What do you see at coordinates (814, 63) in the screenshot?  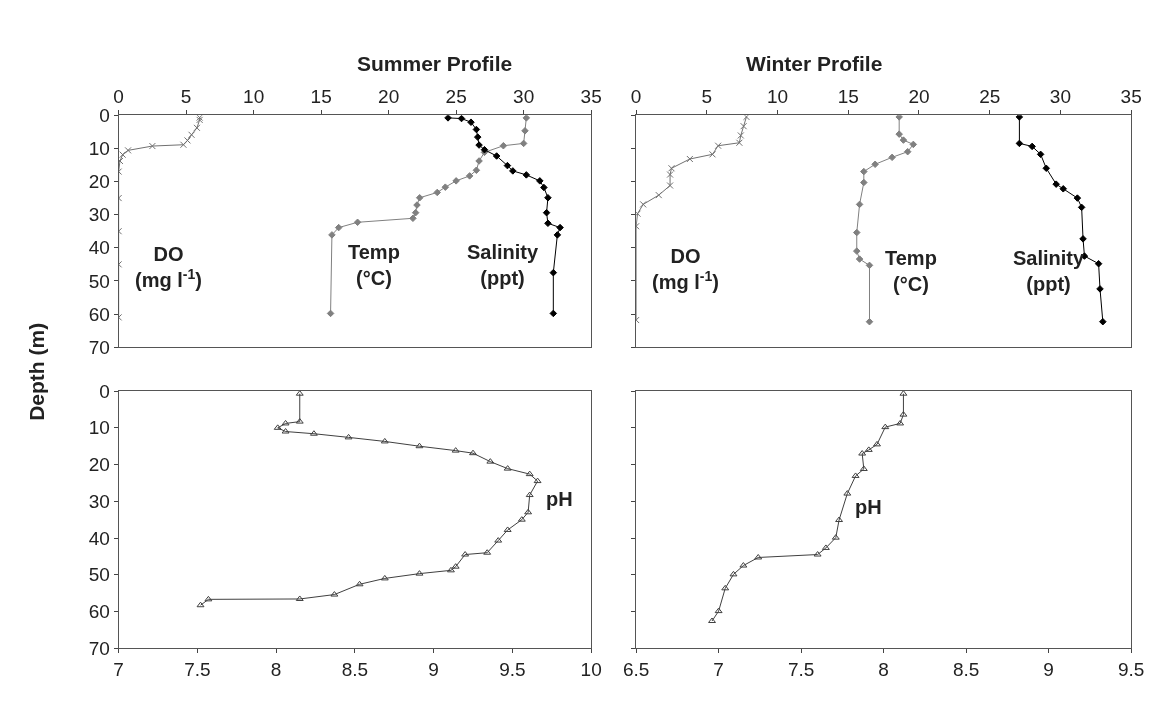 I see `chart-title: Winter Profile` at bounding box center [814, 63].